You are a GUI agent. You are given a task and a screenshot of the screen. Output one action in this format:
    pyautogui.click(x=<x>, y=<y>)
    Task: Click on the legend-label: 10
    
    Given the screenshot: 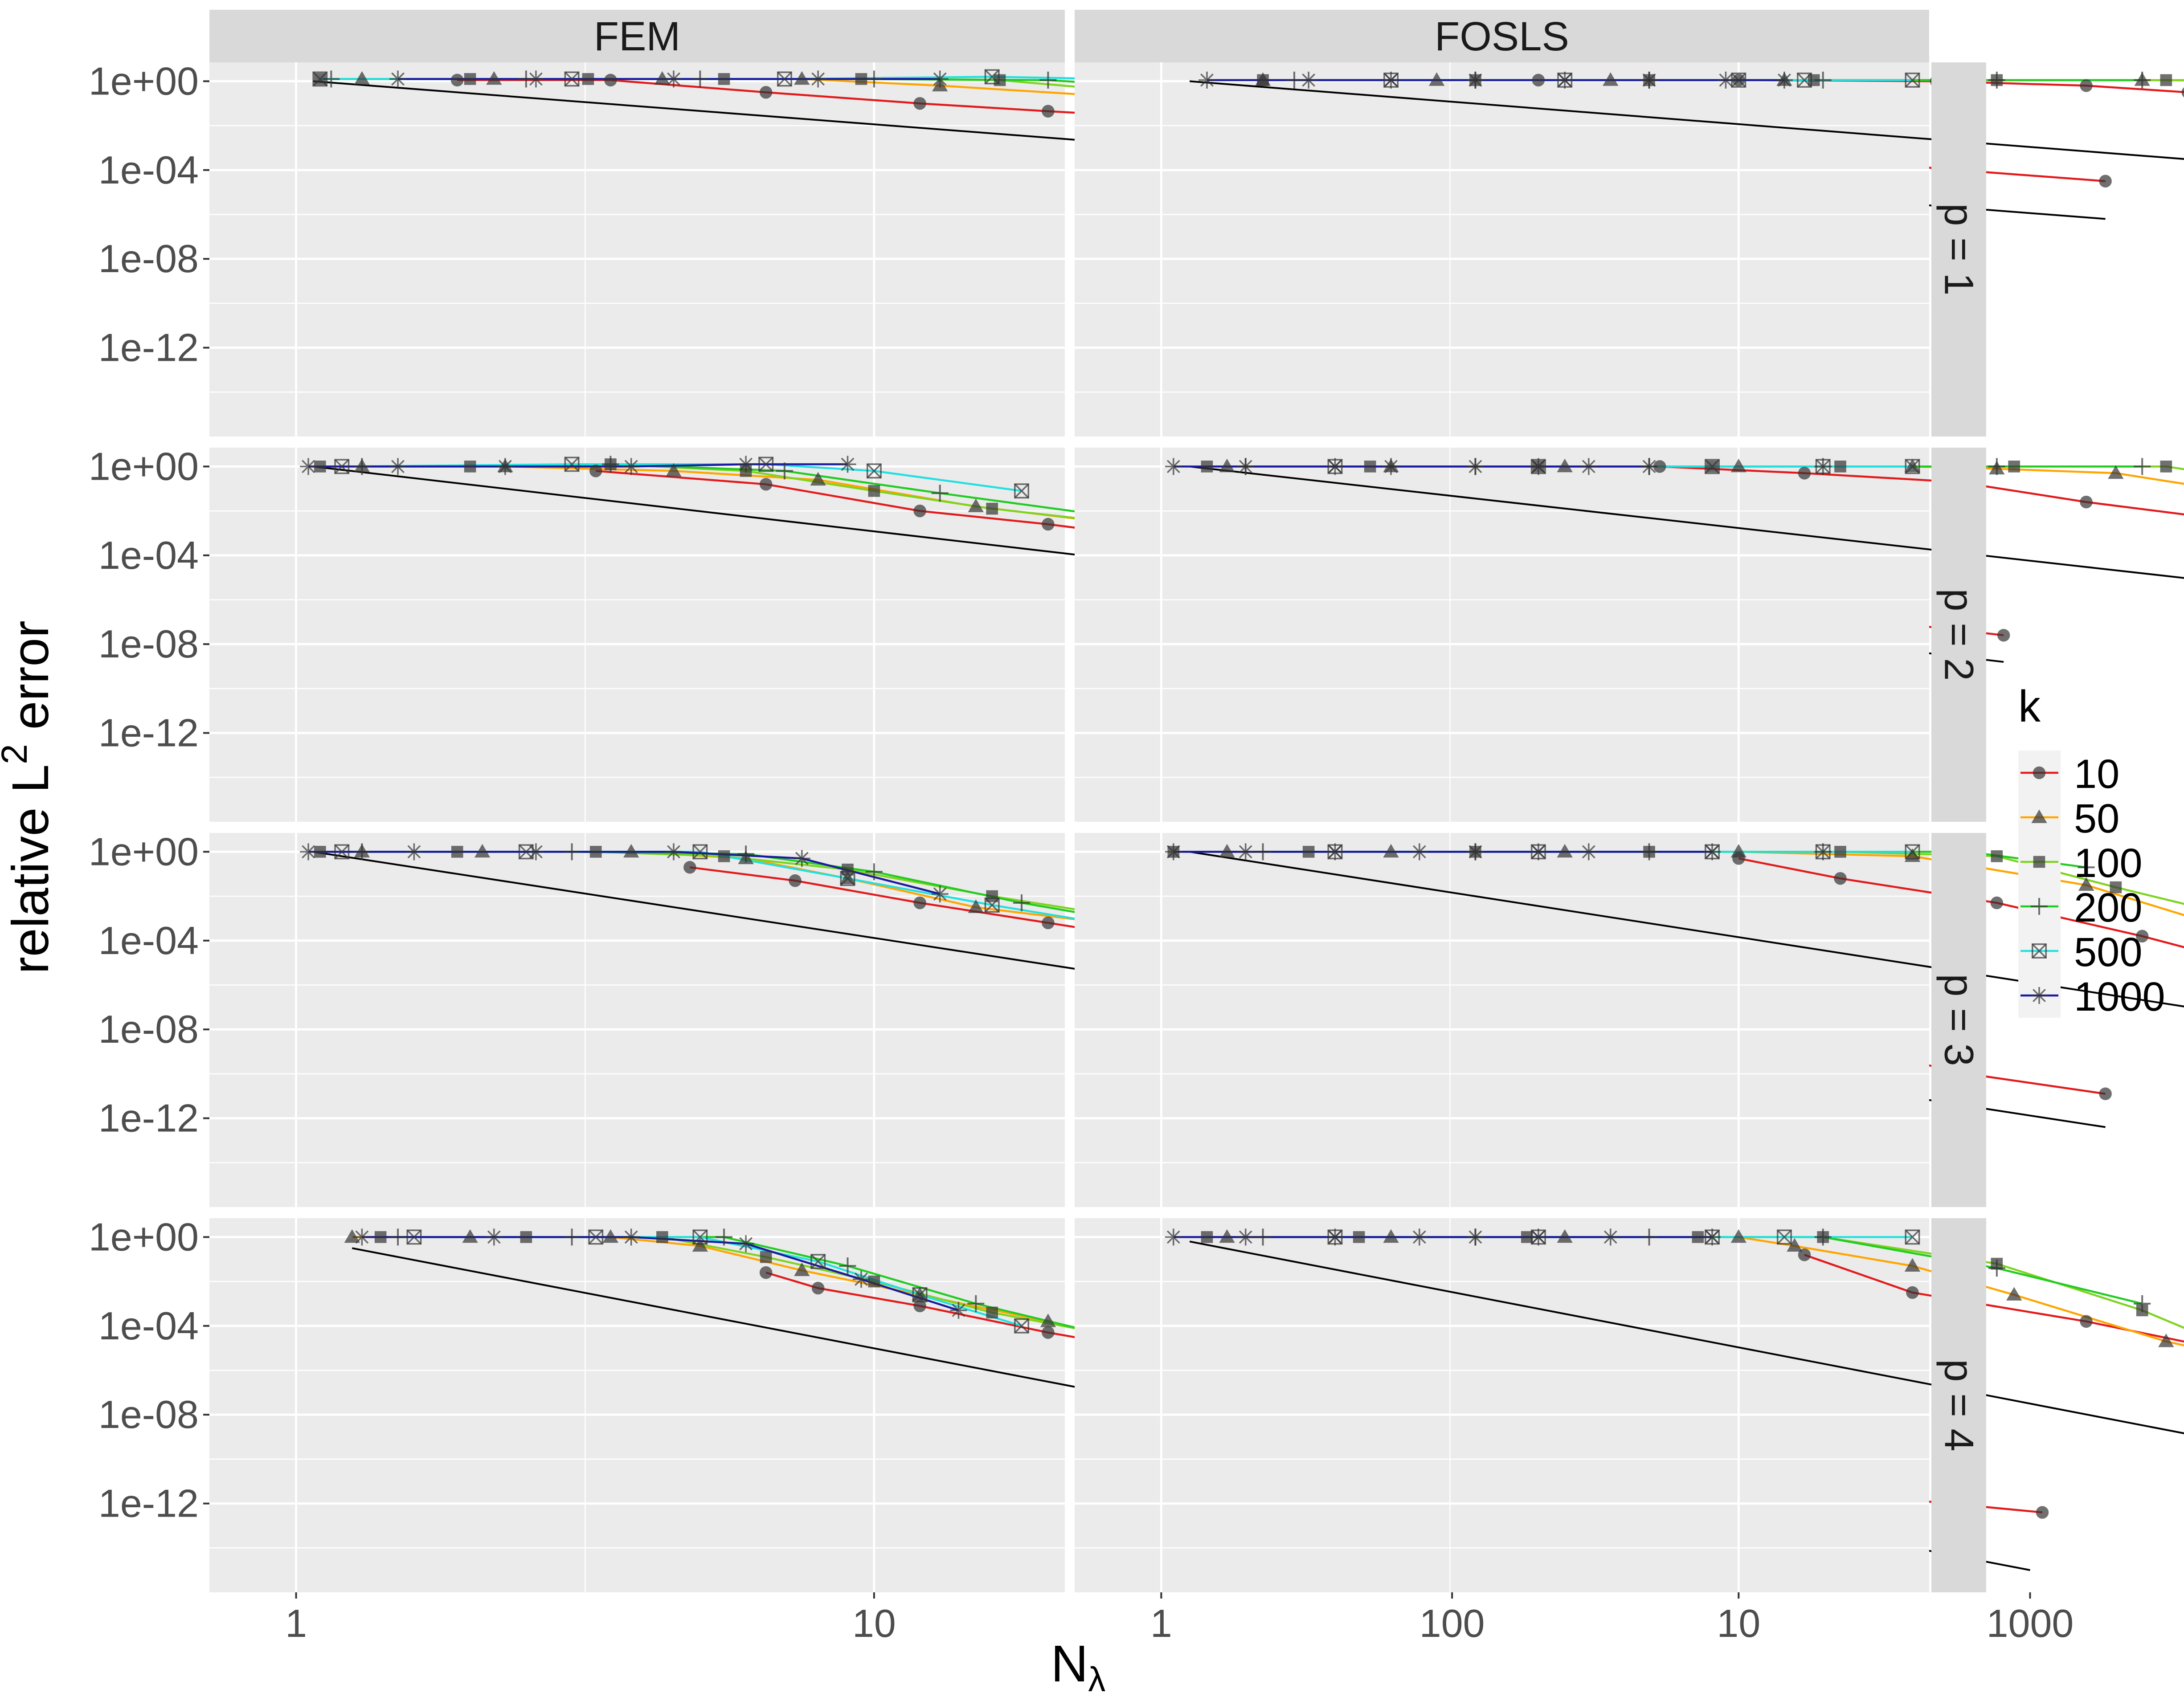 What is the action you would take?
    pyautogui.click(x=2097, y=774)
    